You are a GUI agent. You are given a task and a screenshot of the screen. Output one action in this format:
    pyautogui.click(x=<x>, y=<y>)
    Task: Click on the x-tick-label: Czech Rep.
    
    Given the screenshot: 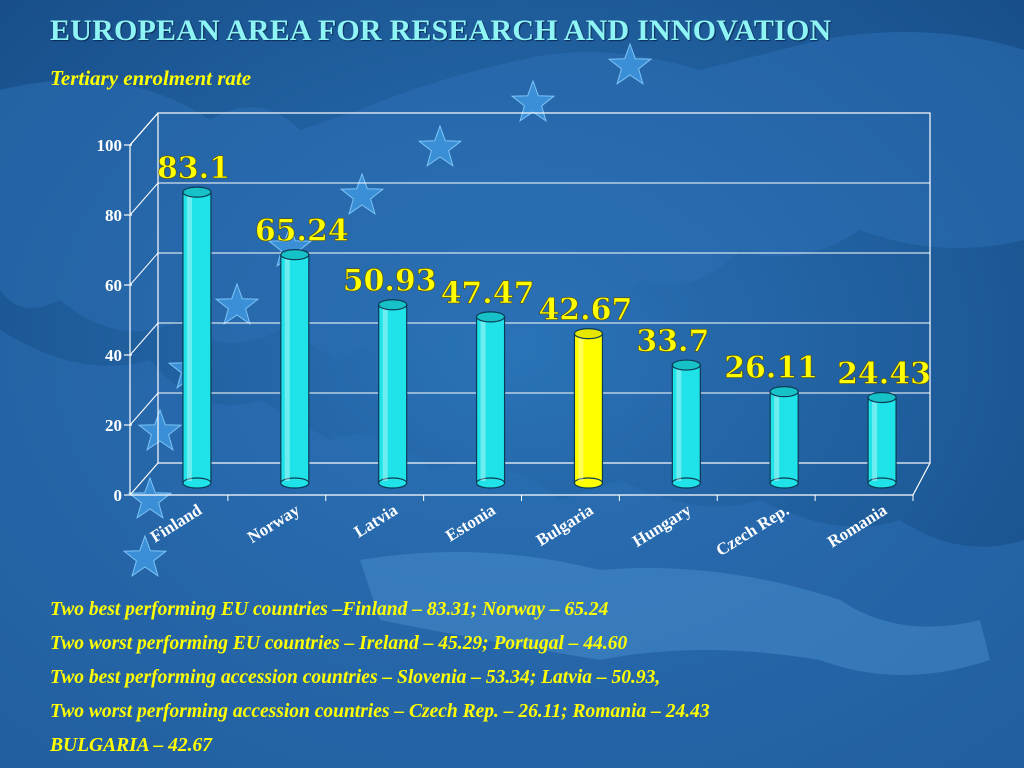 What is the action you would take?
    pyautogui.click(x=753, y=530)
    